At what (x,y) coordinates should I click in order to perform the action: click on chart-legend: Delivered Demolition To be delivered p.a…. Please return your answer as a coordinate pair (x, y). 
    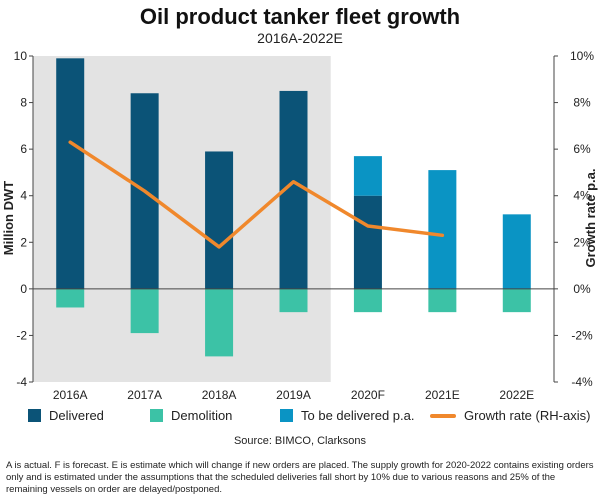
    Looking at the image, I should click on (300, 419).